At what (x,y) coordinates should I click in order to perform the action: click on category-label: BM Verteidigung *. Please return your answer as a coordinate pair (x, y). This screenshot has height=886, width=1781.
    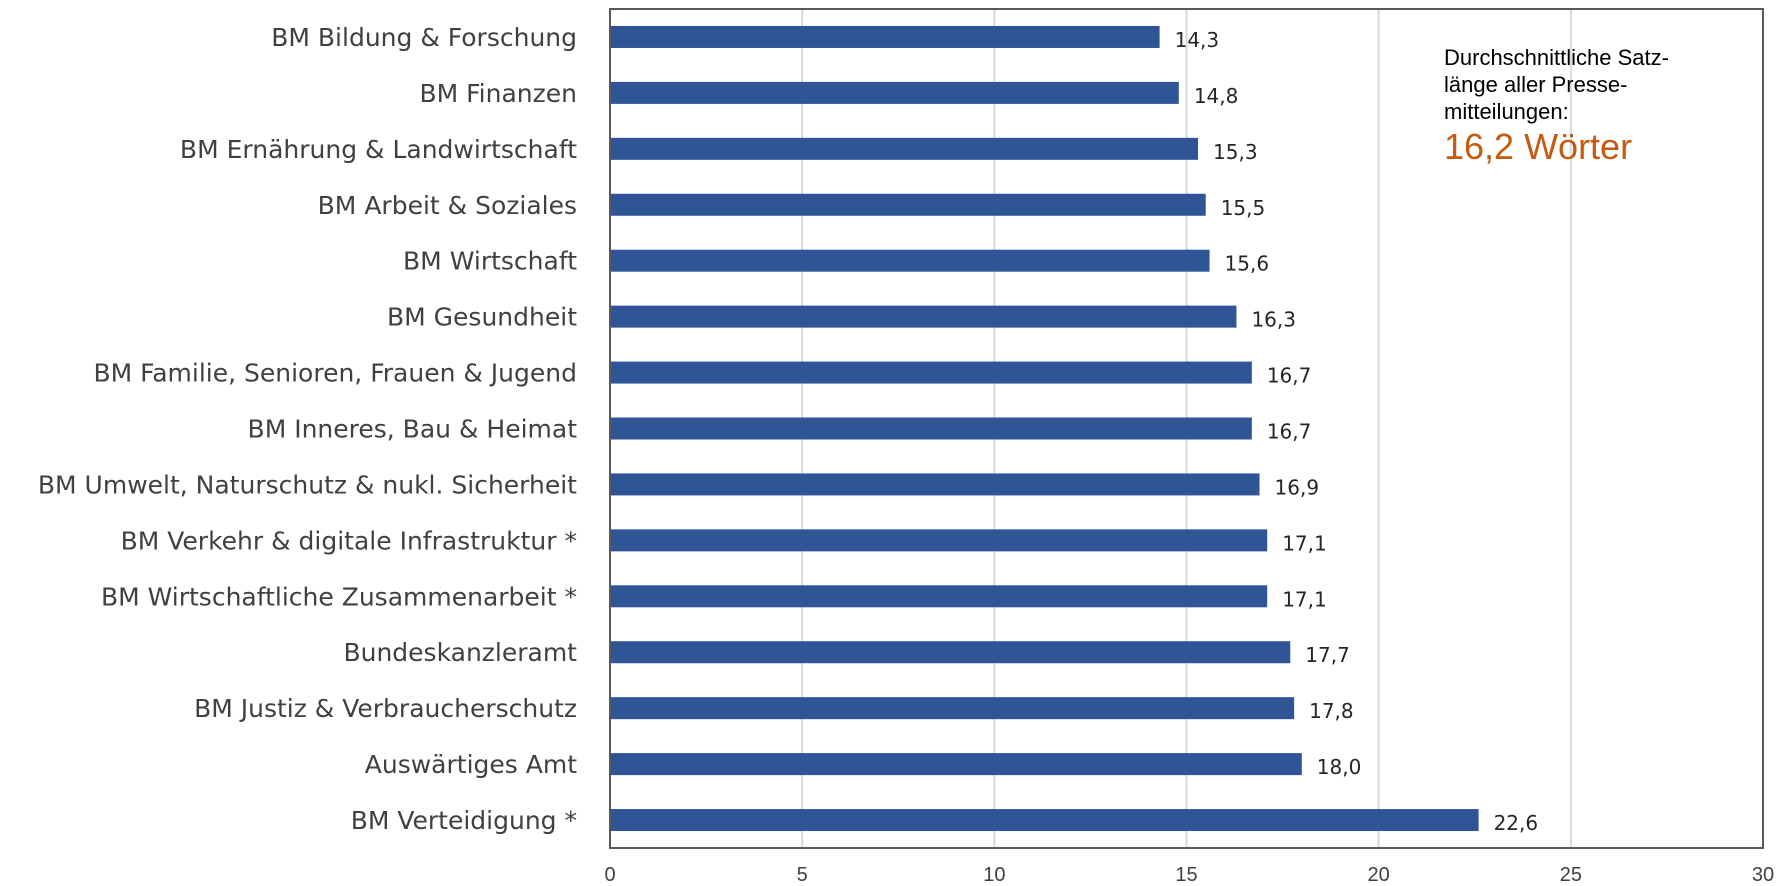
    Looking at the image, I should click on (464, 820).